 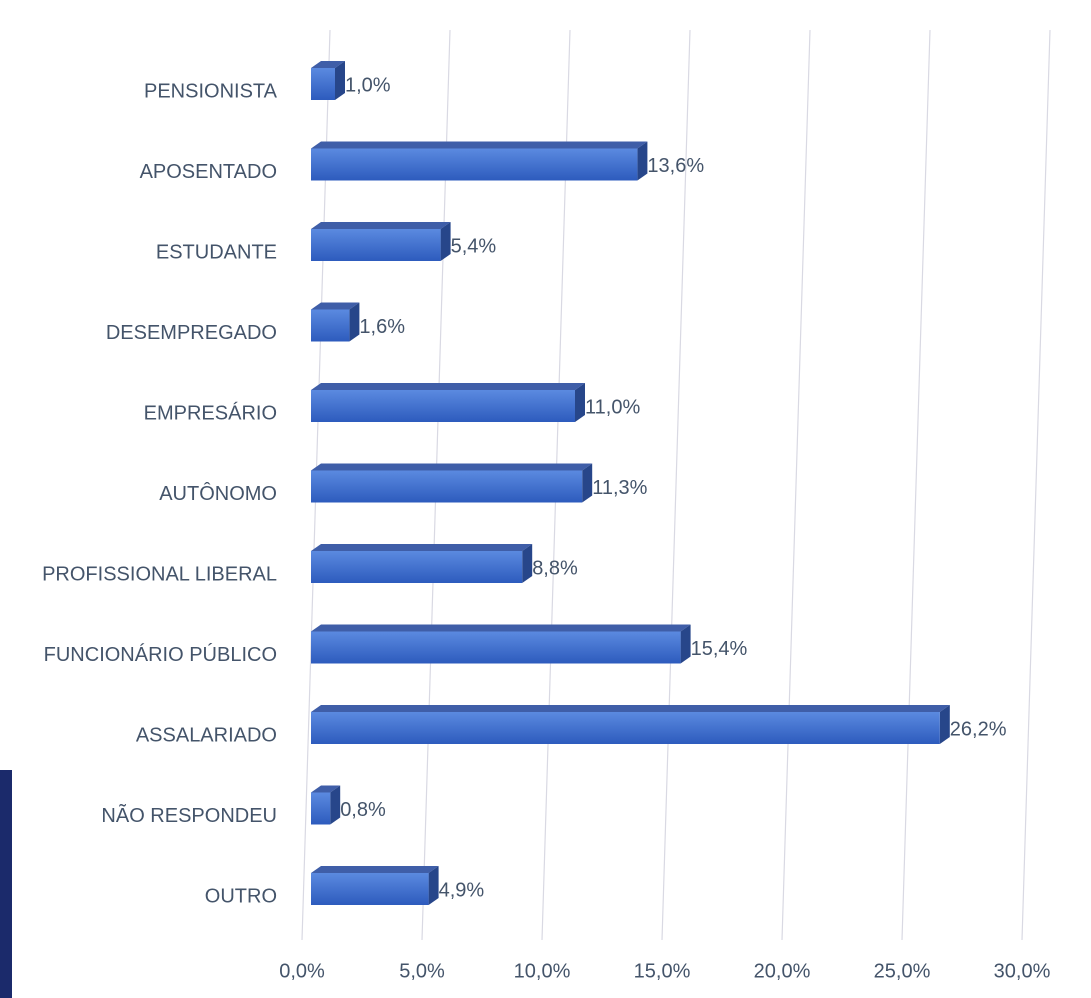 I want to click on value-label: 4,9%, so click(x=462, y=890).